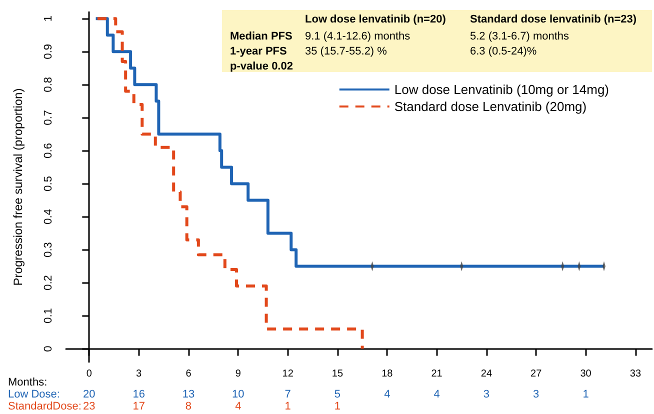 This screenshot has width=654, height=414. What do you see at coordinates (28, 382) in the screenshot?
I see `x-axis-title: Months:` at bounding box center [28, 382].